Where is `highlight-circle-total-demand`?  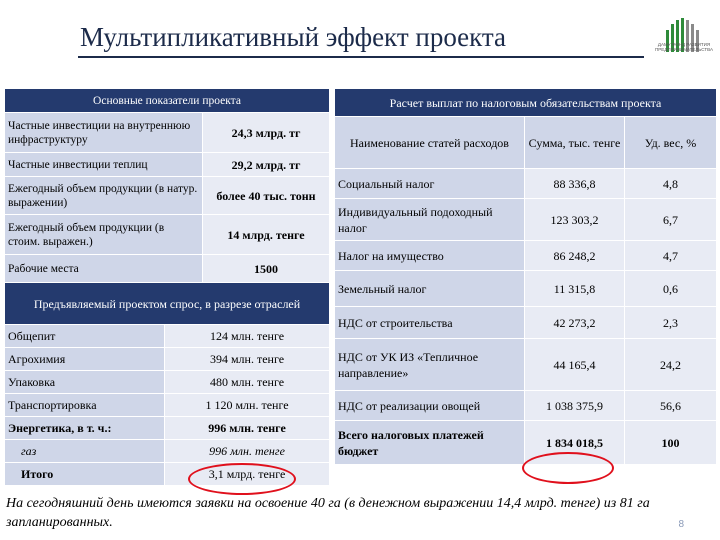 highlight-circle-total-demand is located at coordinates (242, 479).